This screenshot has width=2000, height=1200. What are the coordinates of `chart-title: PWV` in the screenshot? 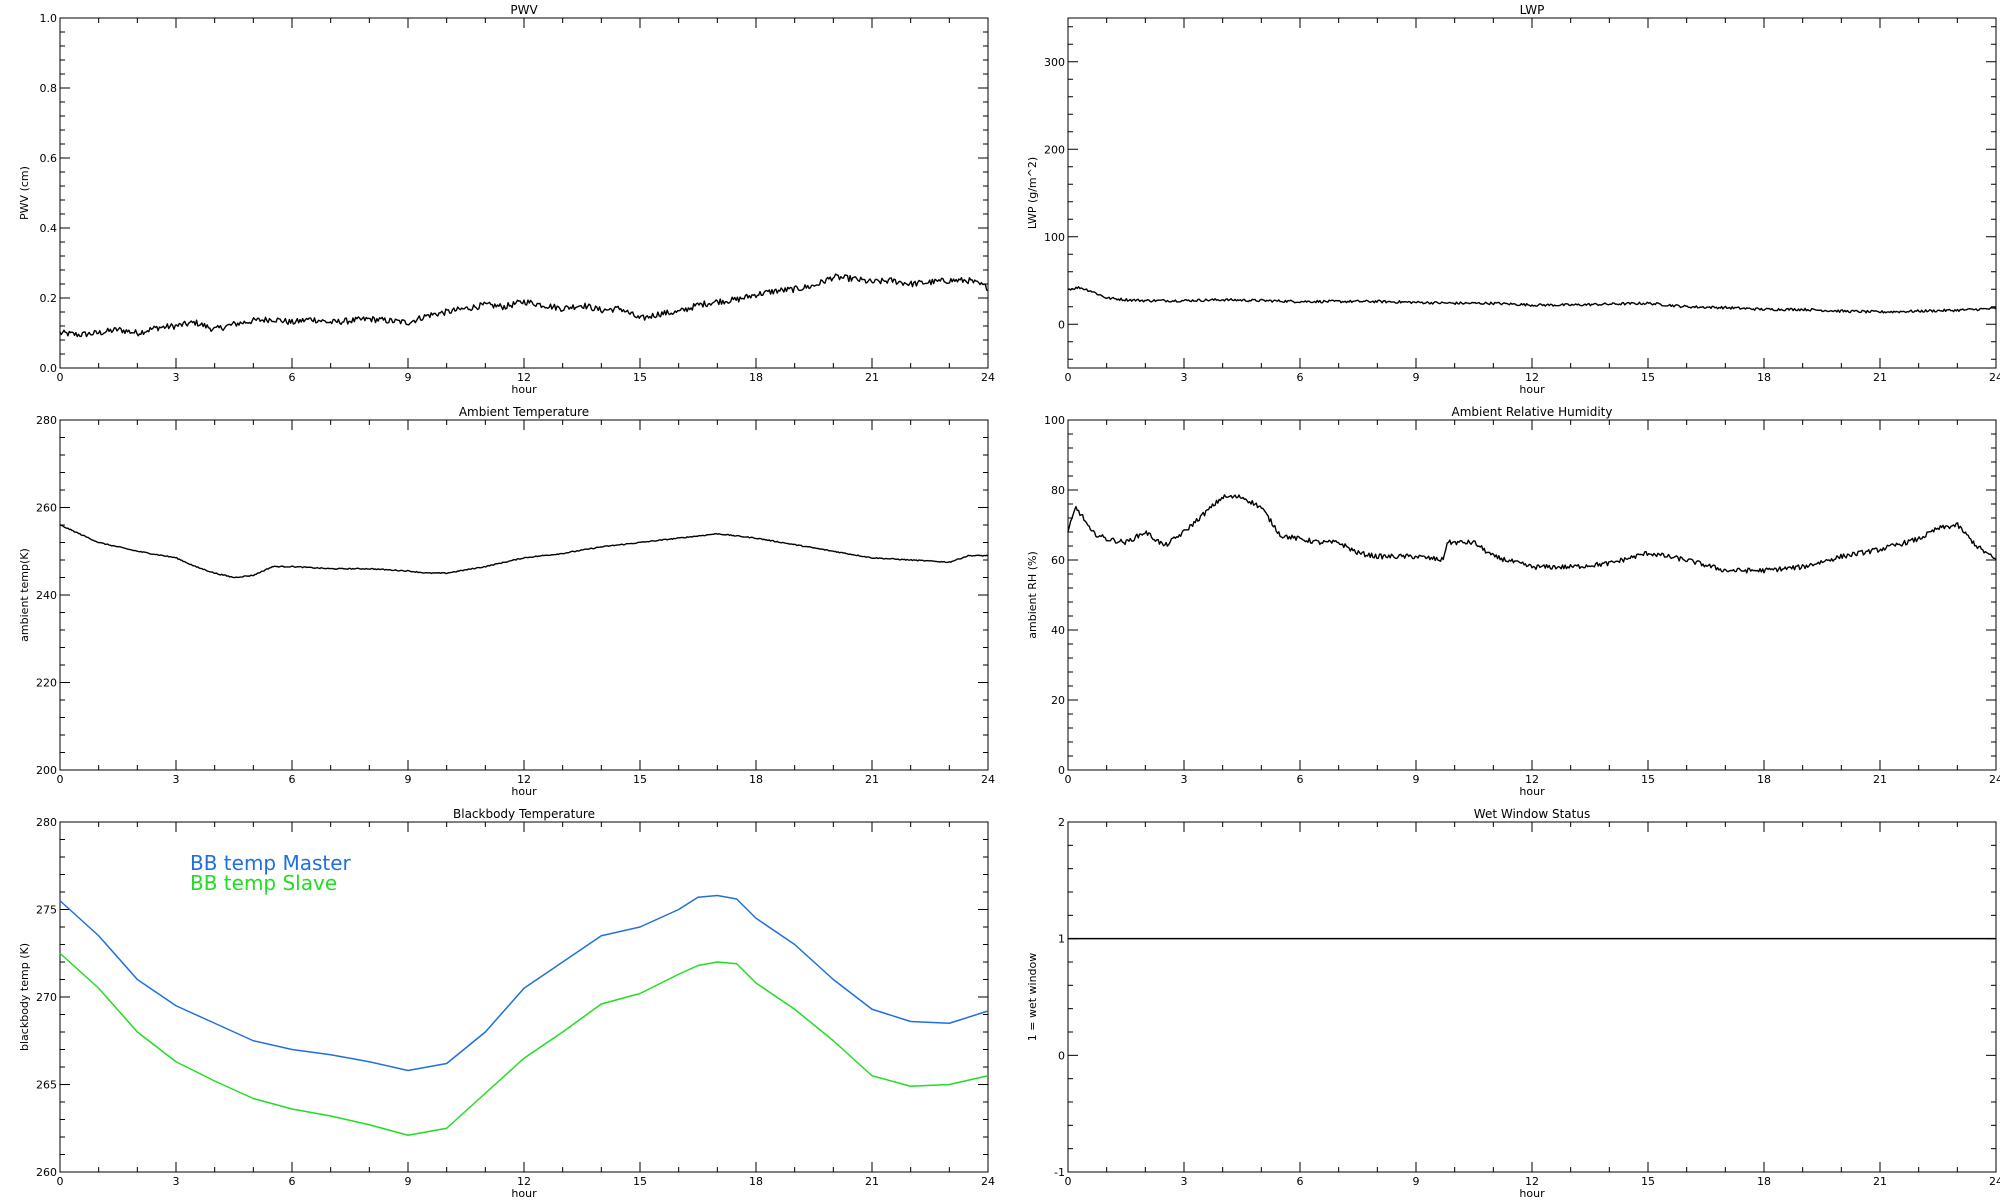 It's located at (524, 10).